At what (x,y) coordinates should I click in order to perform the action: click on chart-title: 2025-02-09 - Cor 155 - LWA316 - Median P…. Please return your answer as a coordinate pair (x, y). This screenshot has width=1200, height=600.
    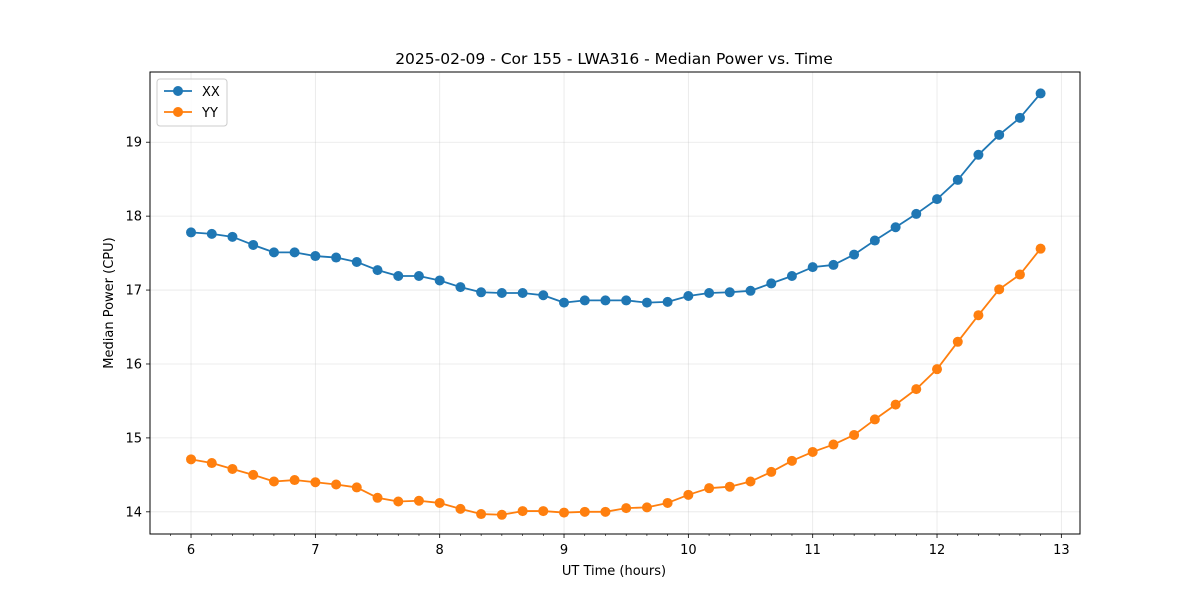
    Looking at the image, I should click on (614, 59).